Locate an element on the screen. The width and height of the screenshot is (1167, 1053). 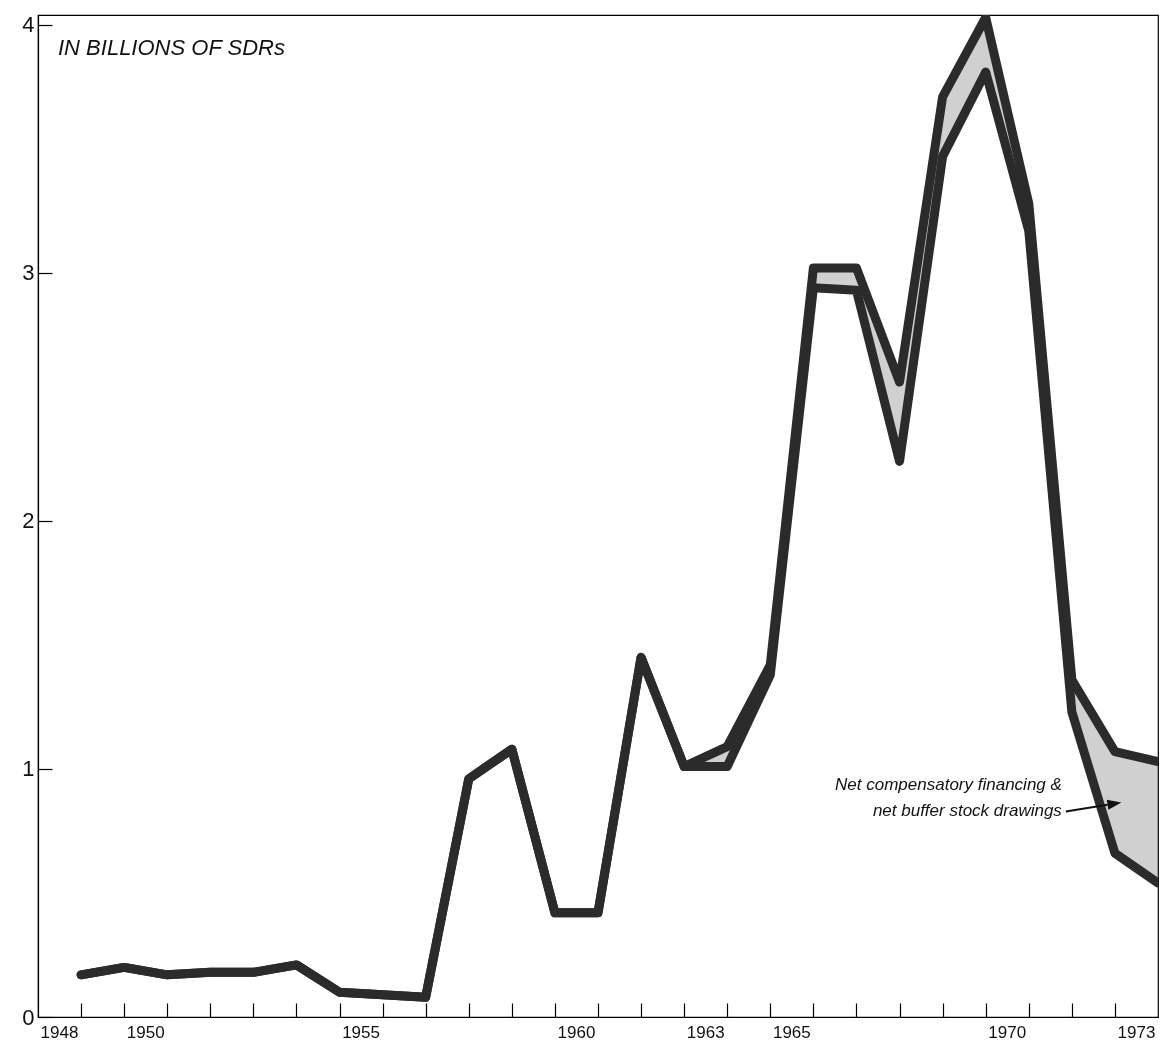
x-tick-label: 1960 is located at coordinates (576, 1033).